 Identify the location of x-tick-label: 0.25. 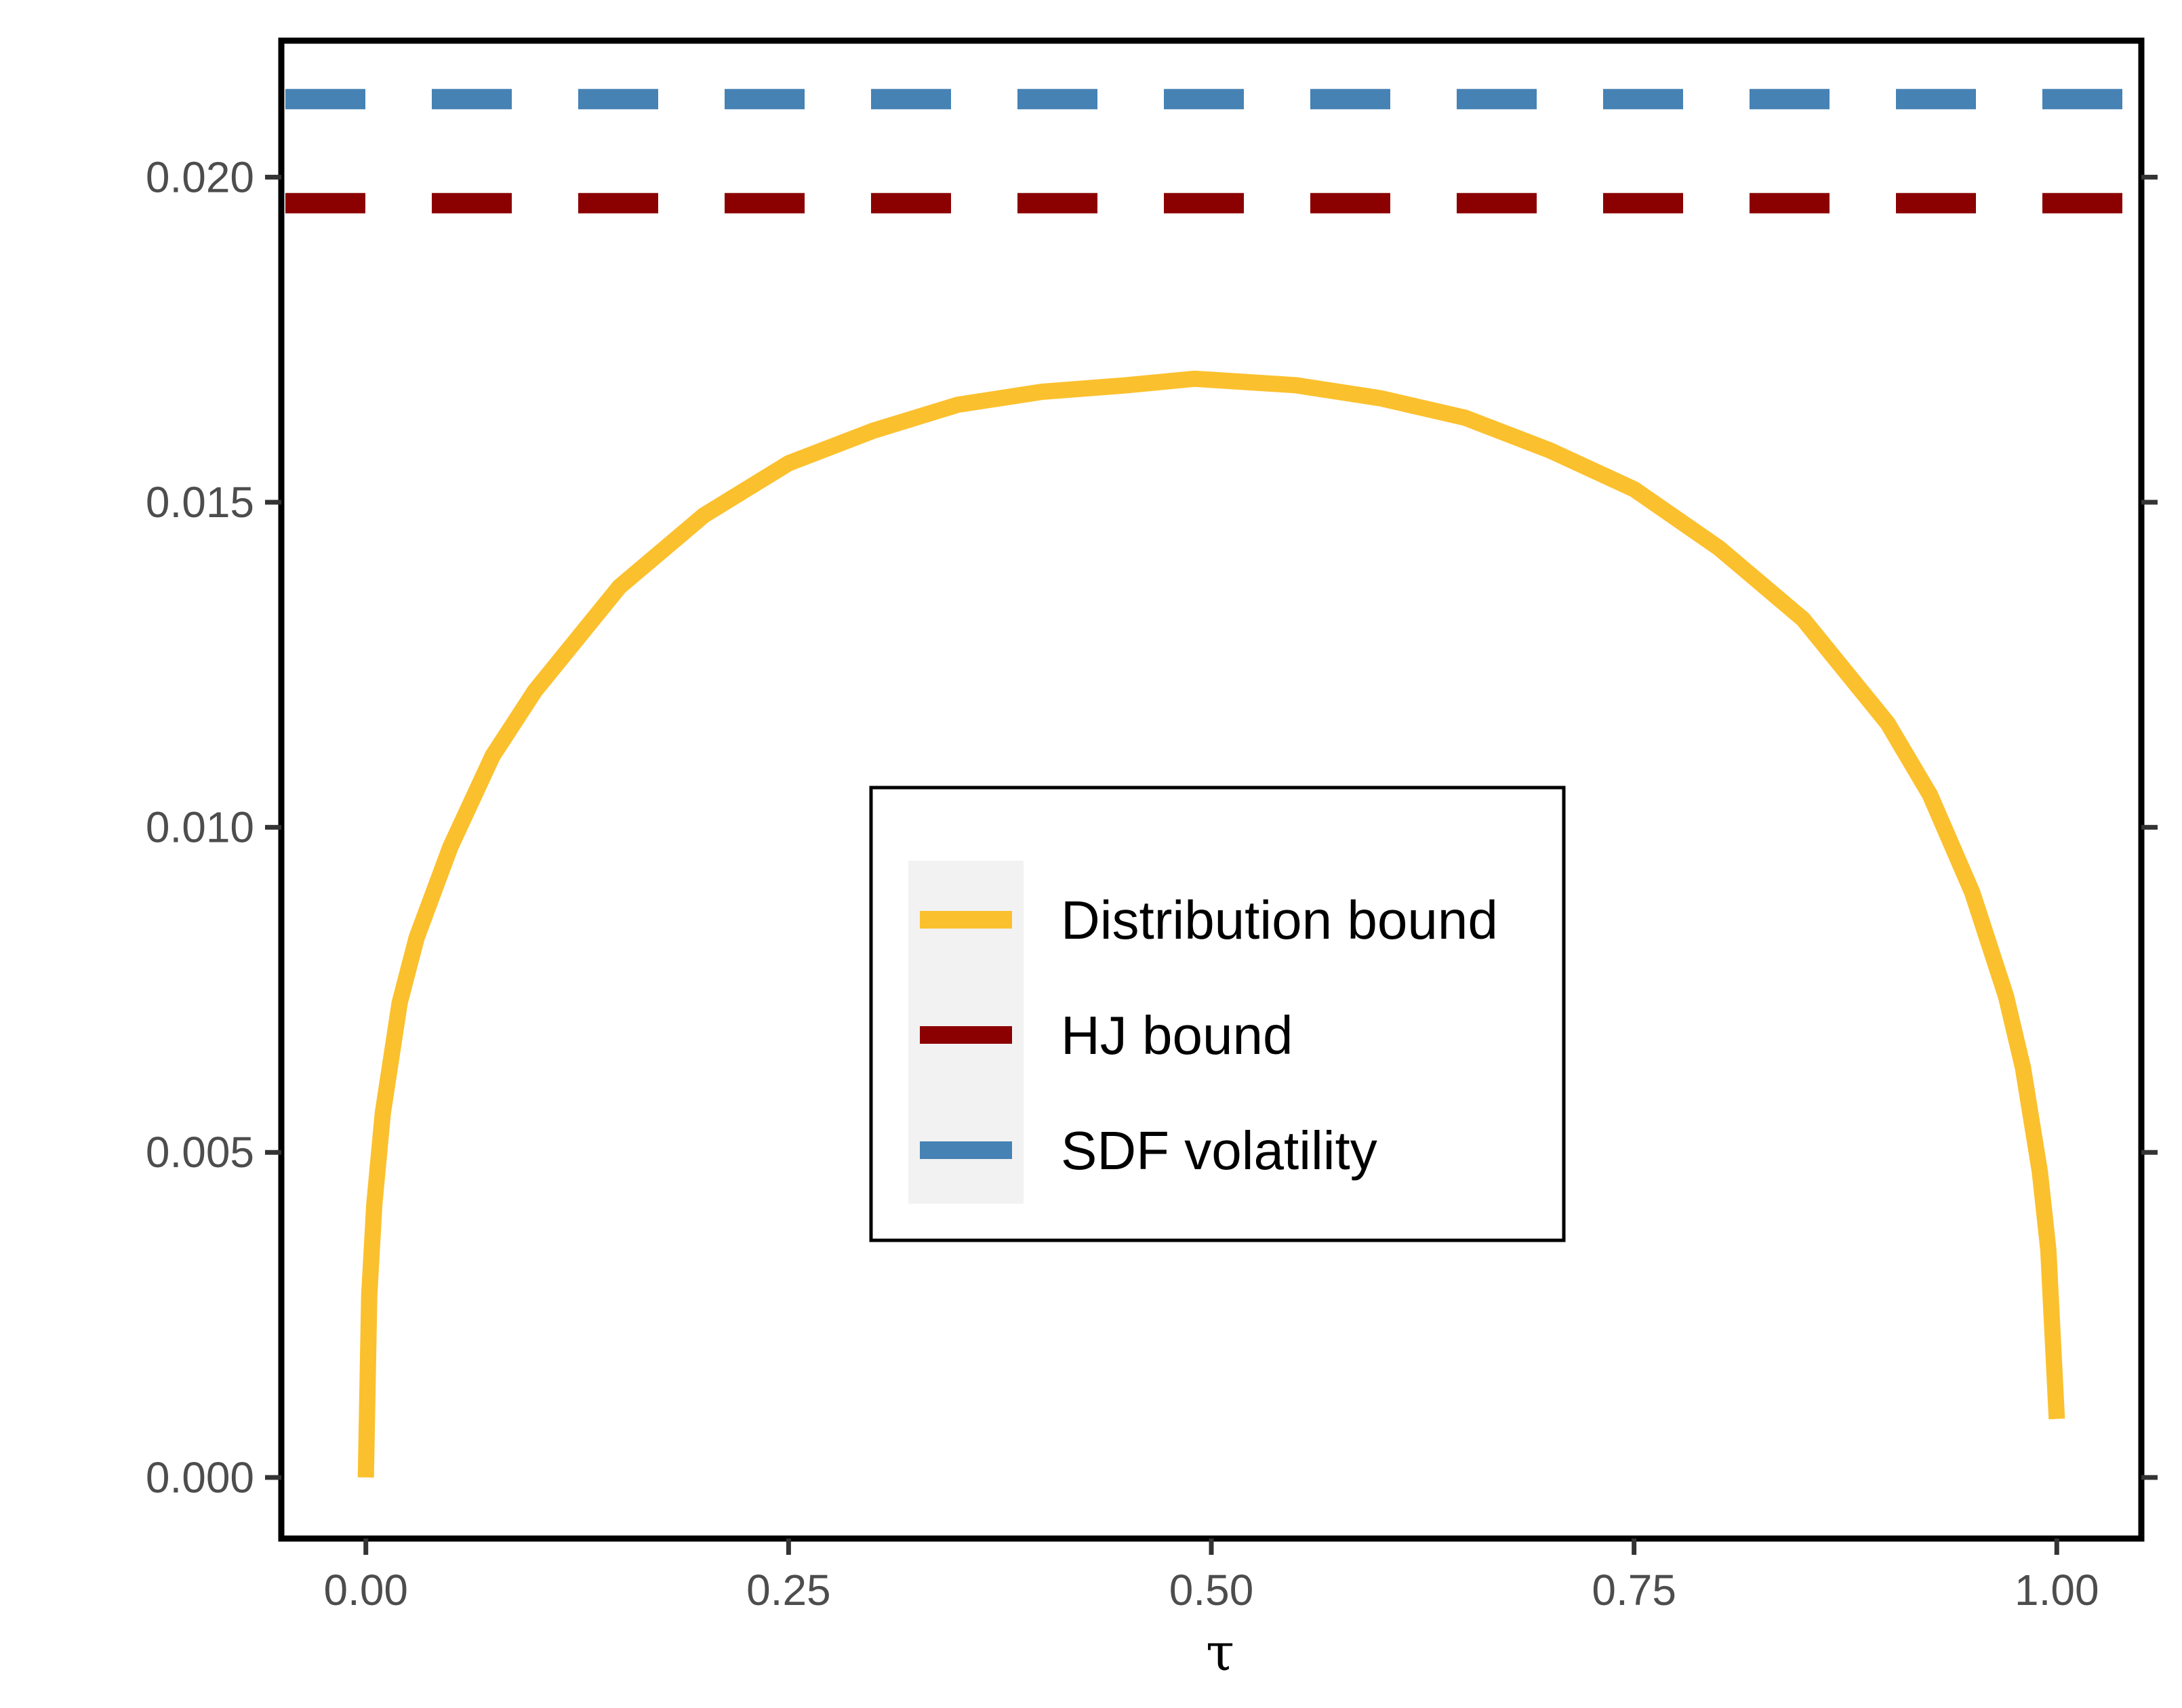
(789, 1590).